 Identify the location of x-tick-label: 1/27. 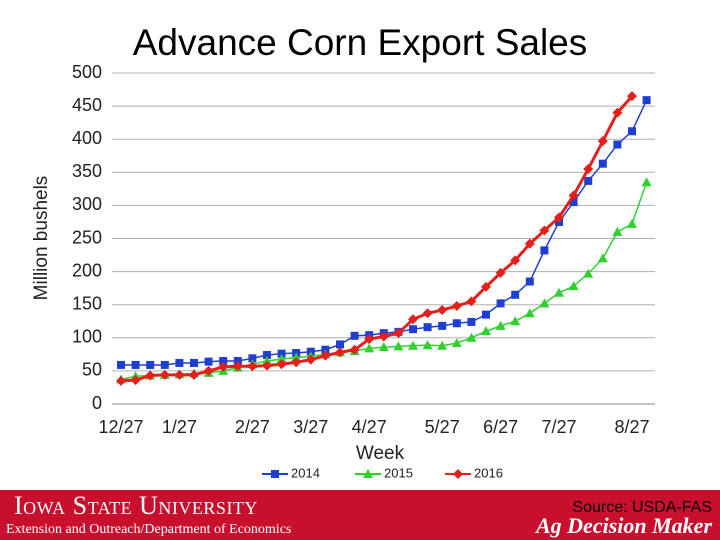
(179, 427).